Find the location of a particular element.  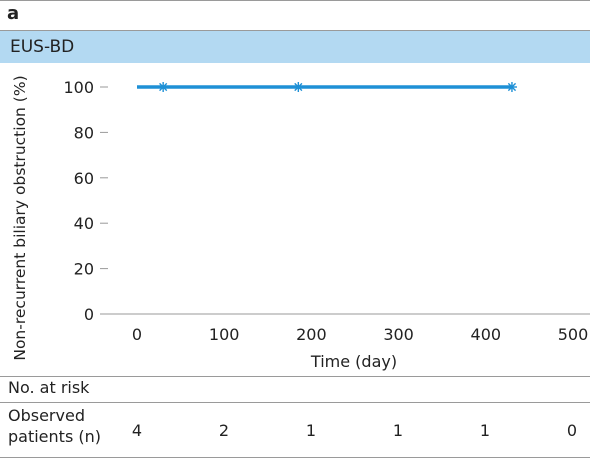

top-rule is located at coordinates (295, 0).